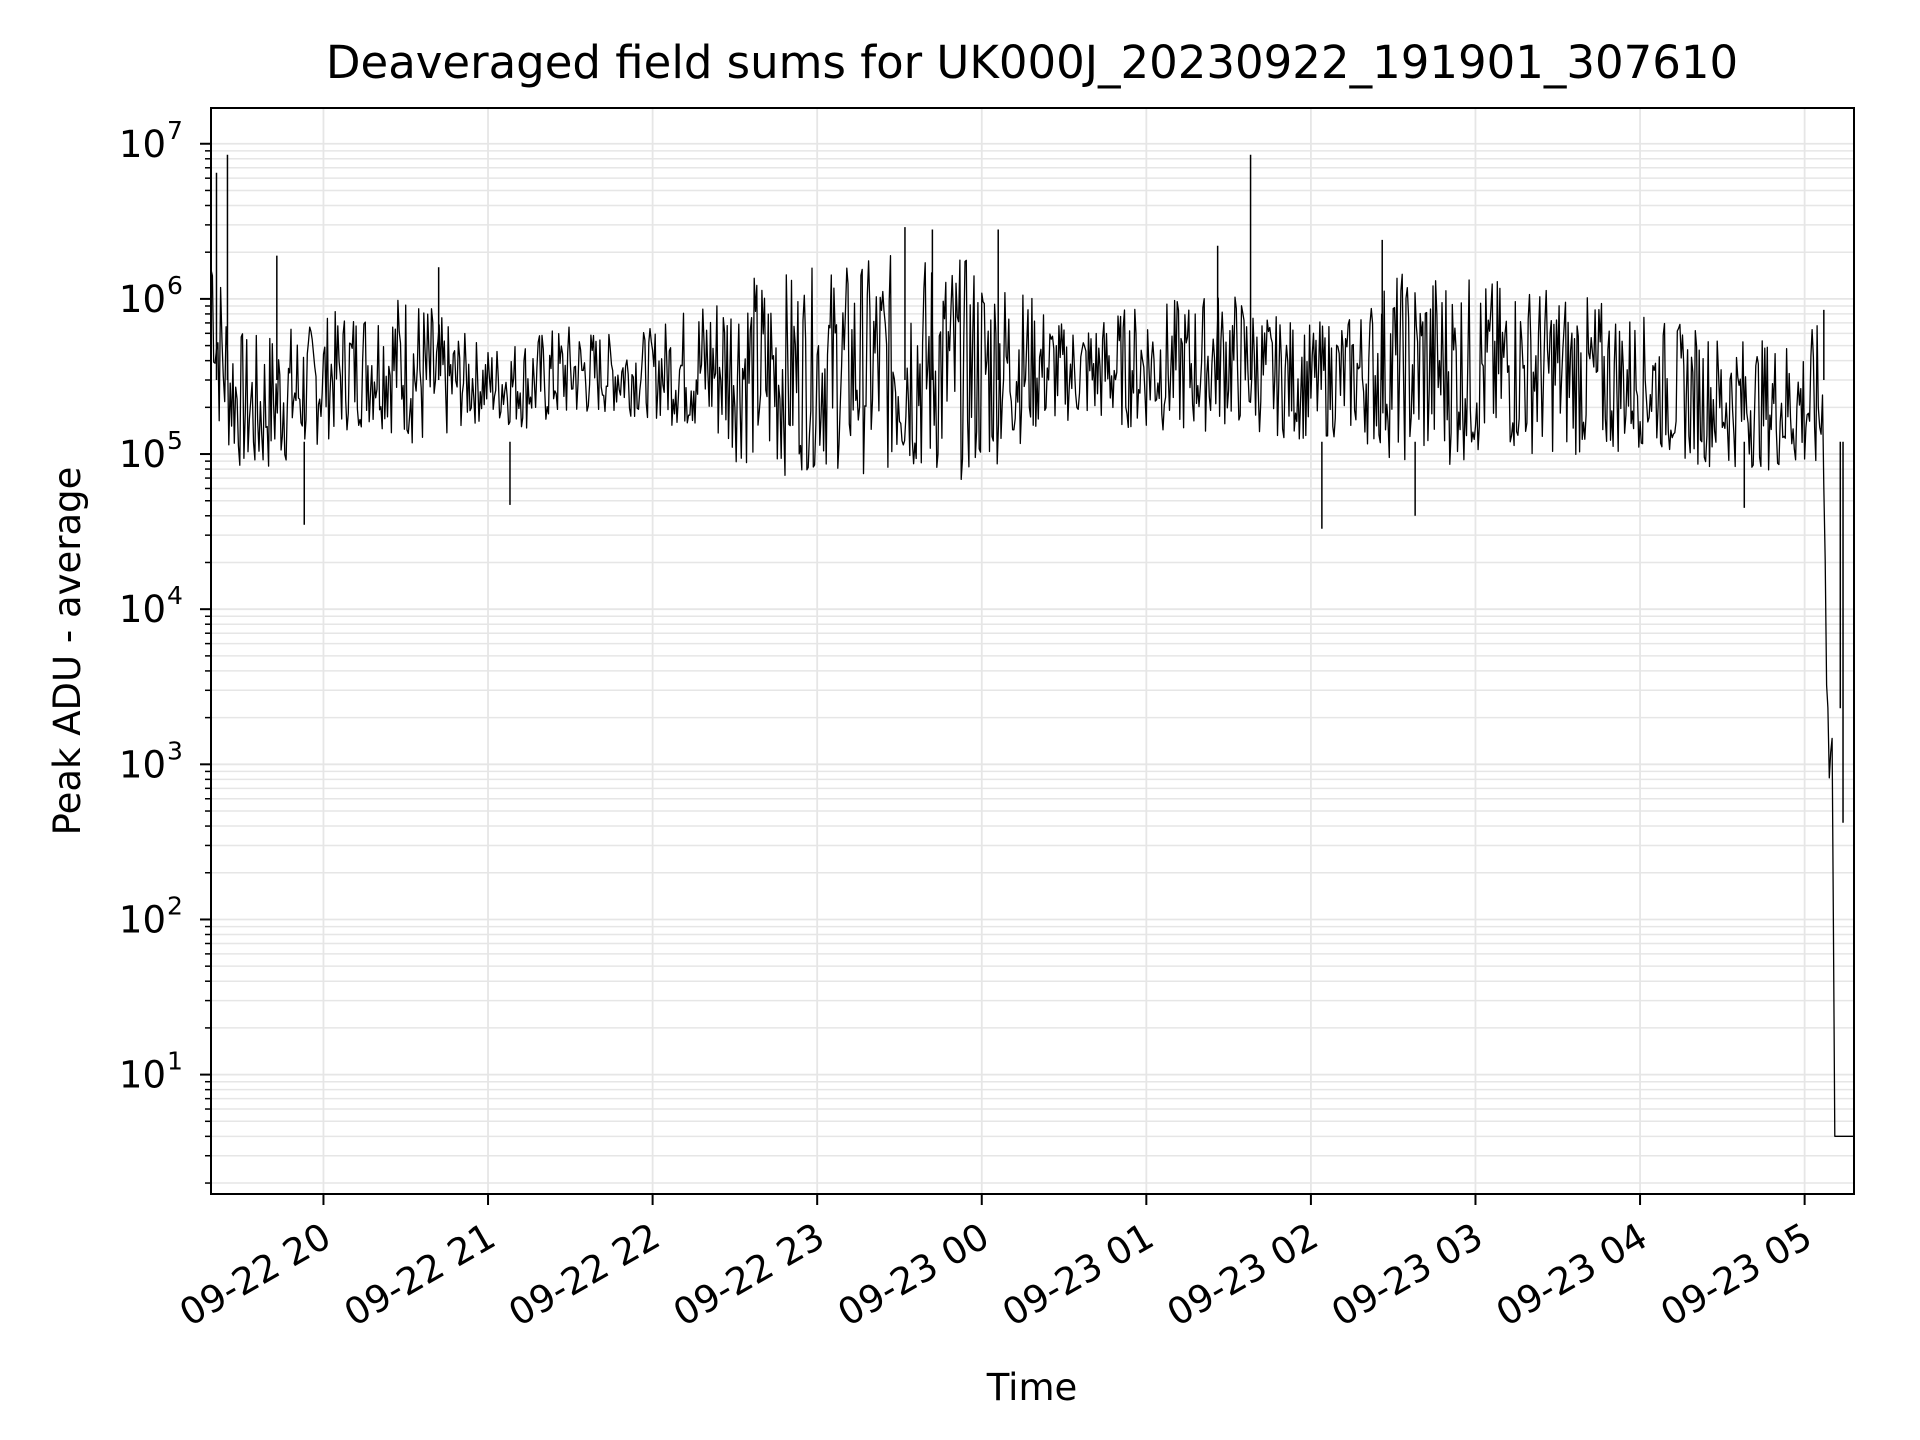 The image size is (1920, 1440). I want to click on x-tick-label: 09-22 23, so click(749, 1275).